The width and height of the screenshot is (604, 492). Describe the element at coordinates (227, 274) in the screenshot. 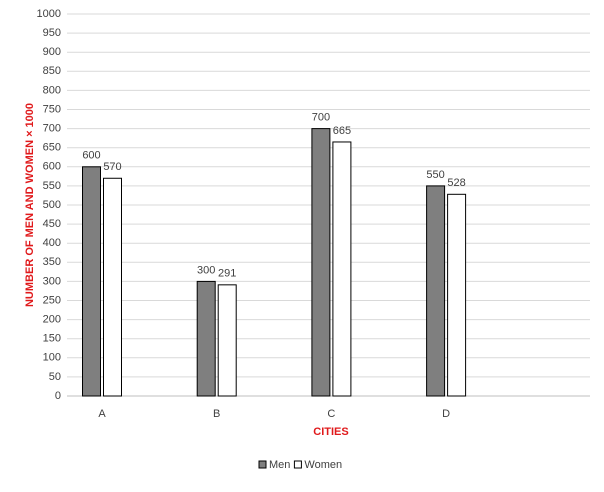

I see `value-label: 291` at that location.